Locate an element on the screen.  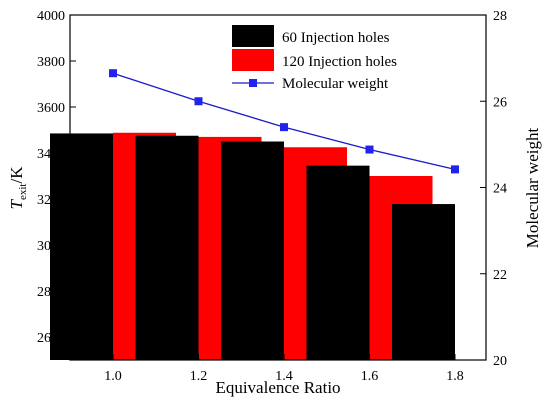
y-right-tick-label: 24 is located at coordinates (500, 189).